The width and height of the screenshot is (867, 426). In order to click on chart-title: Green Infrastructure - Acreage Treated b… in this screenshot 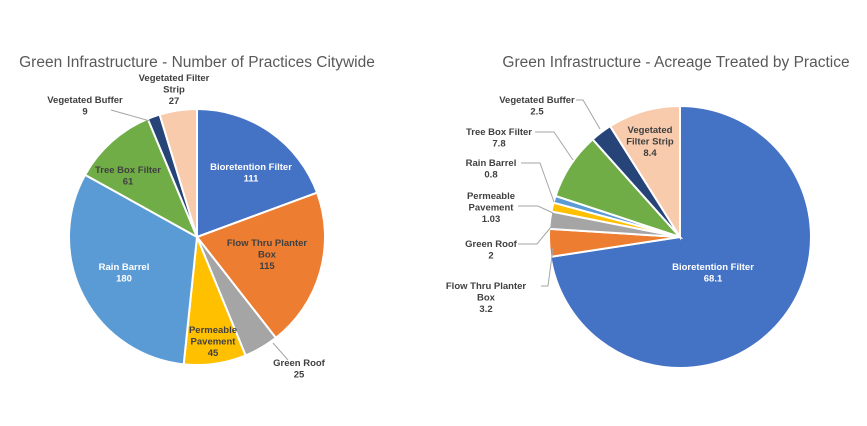, I will do `click(675, 62)`.